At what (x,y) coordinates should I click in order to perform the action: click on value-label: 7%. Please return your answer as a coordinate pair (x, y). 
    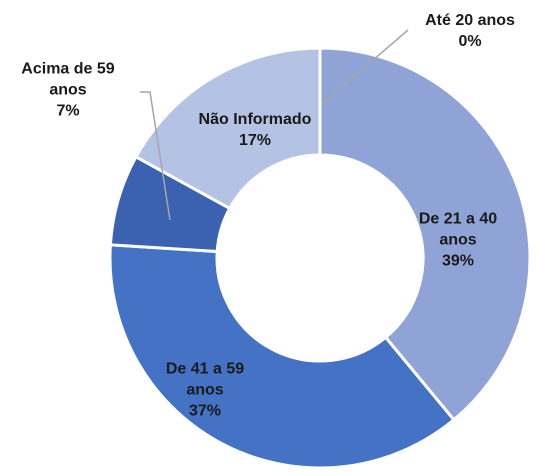
    Looking at the image, I should click on (68, 111).